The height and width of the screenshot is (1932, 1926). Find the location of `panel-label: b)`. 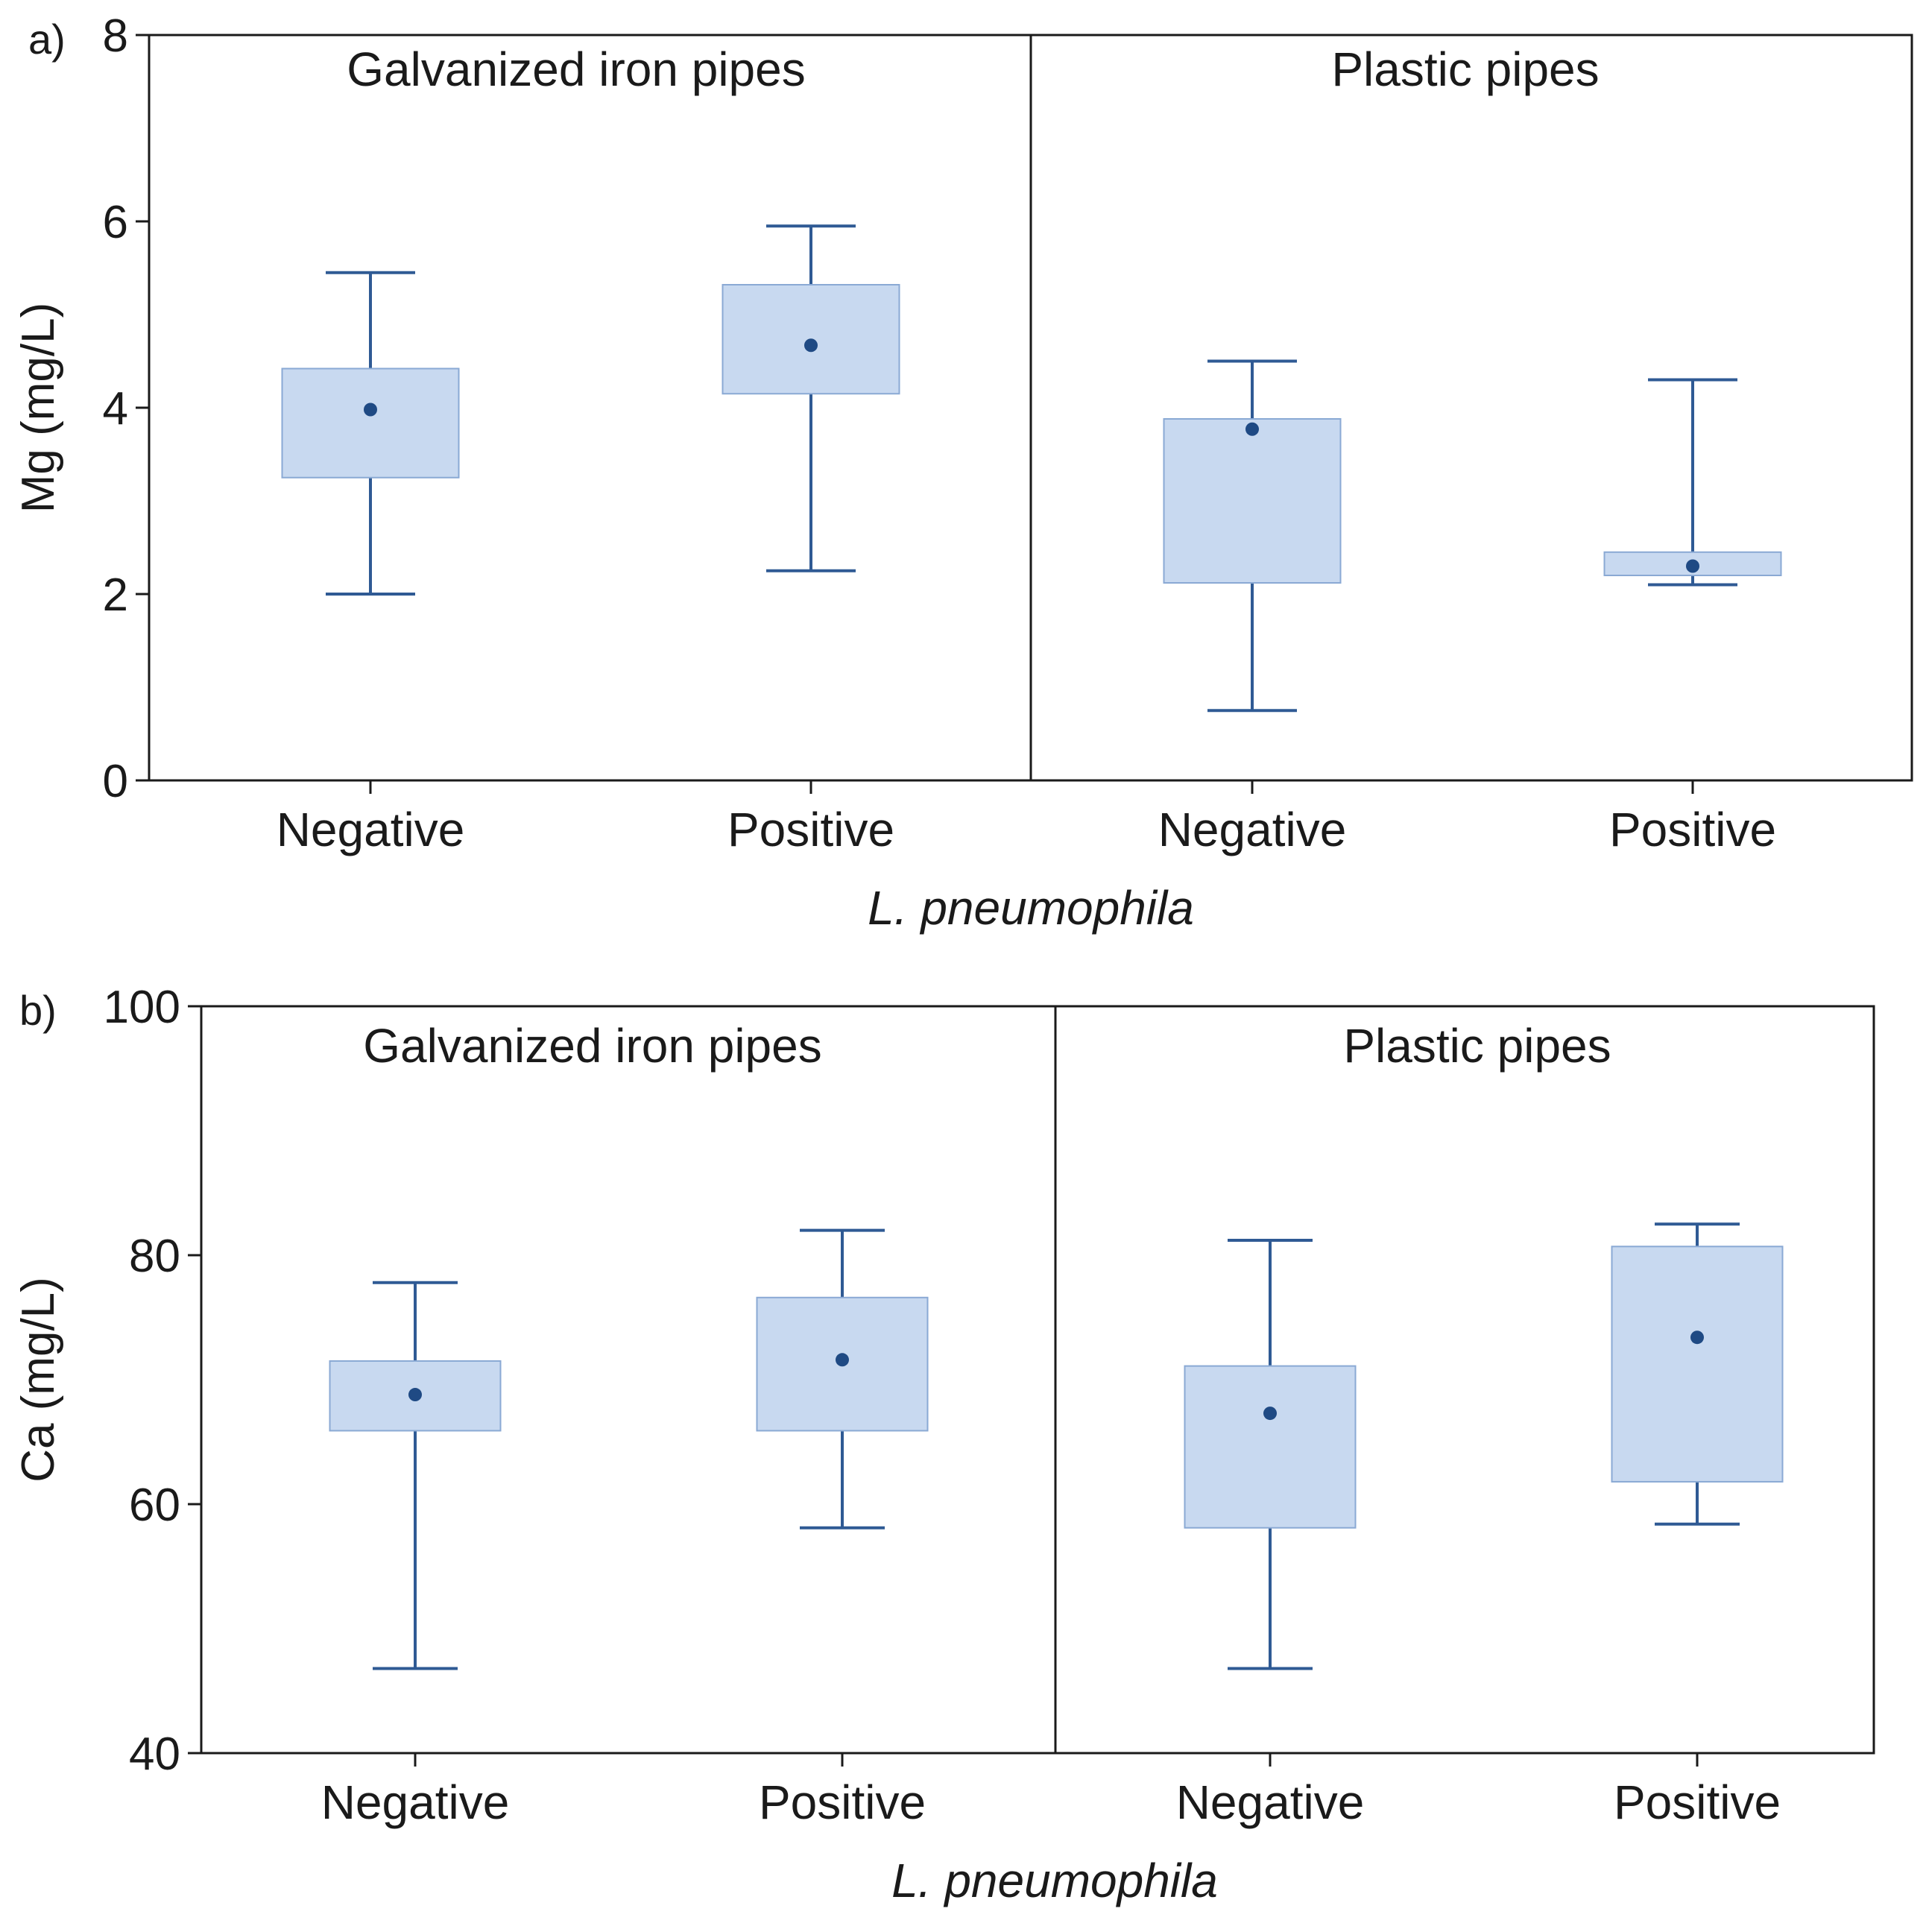

panel-label: b) is located at coordinates (38, 1011).